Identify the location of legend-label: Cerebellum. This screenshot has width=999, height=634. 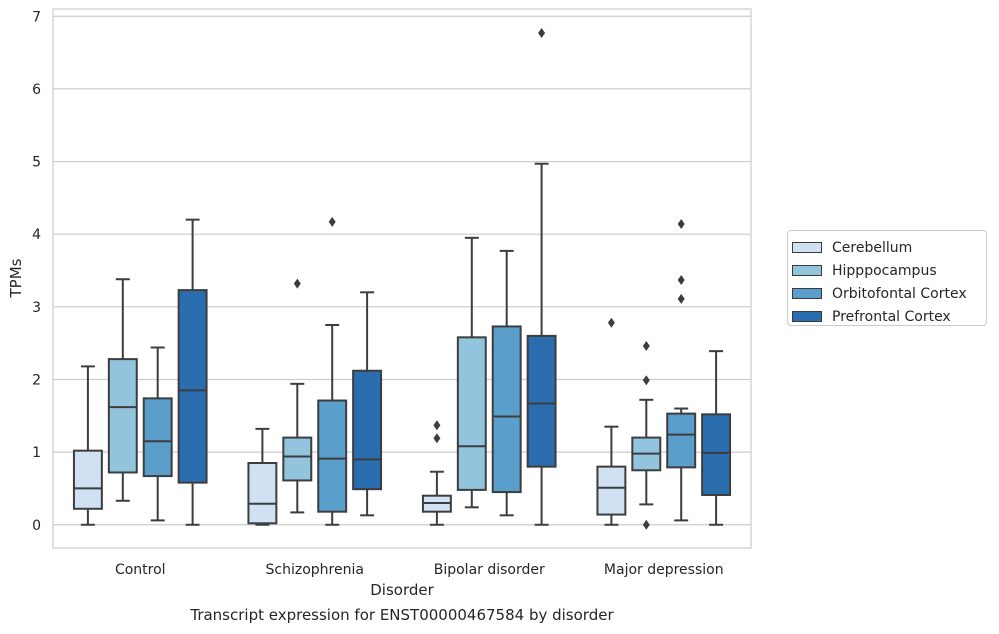
(872, 247).